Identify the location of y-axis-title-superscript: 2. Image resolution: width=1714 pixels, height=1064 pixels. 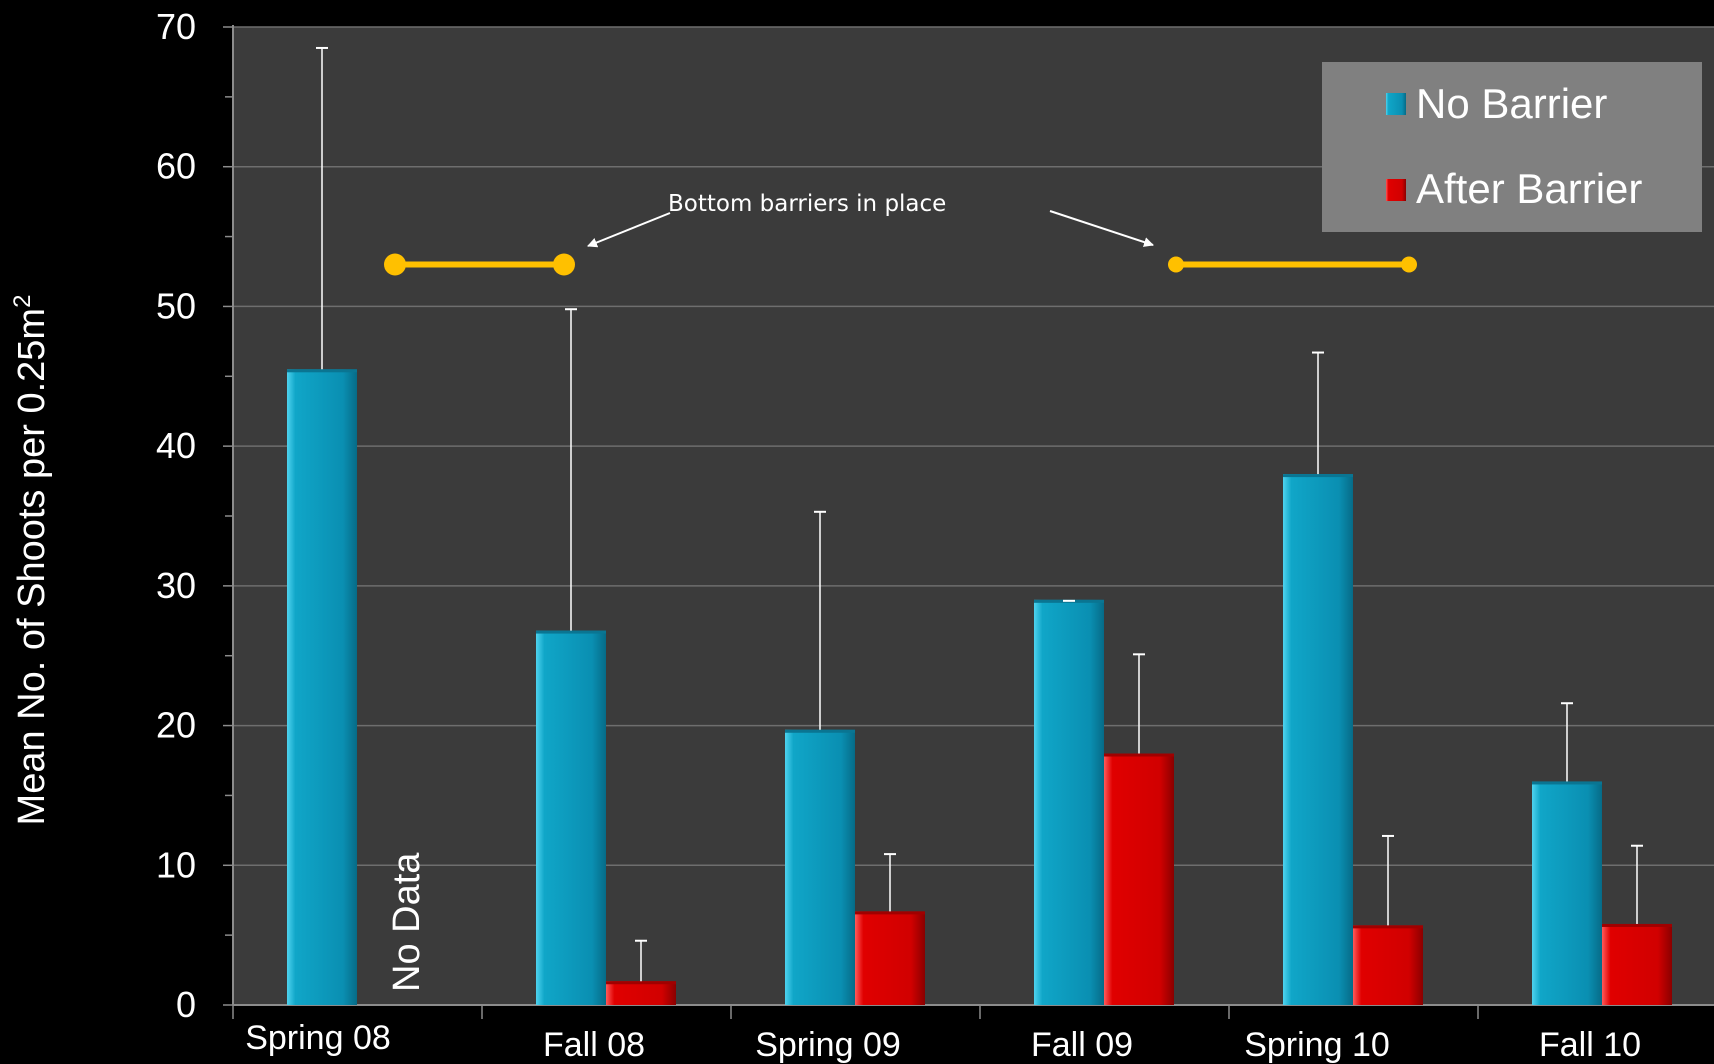
(22, 301).